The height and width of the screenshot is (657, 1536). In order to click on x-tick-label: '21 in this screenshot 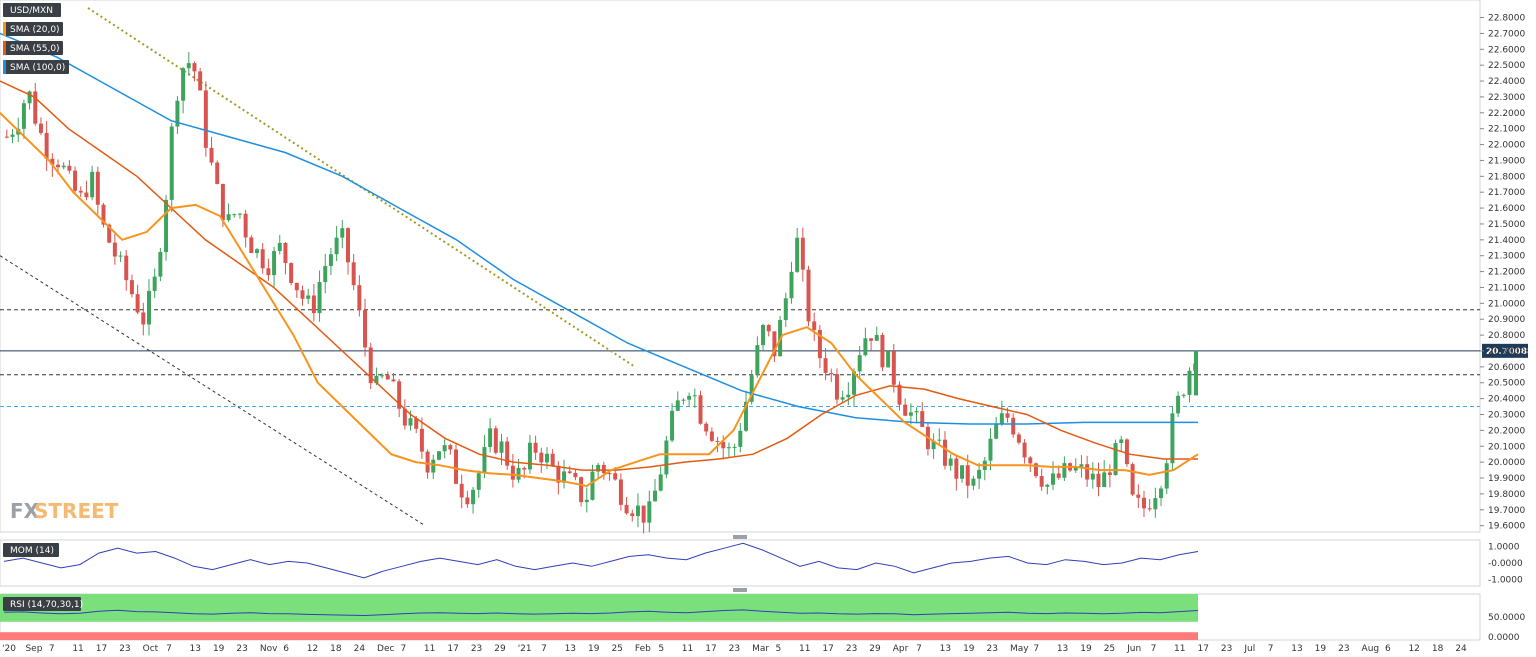, I will do `click(525, 649)`.